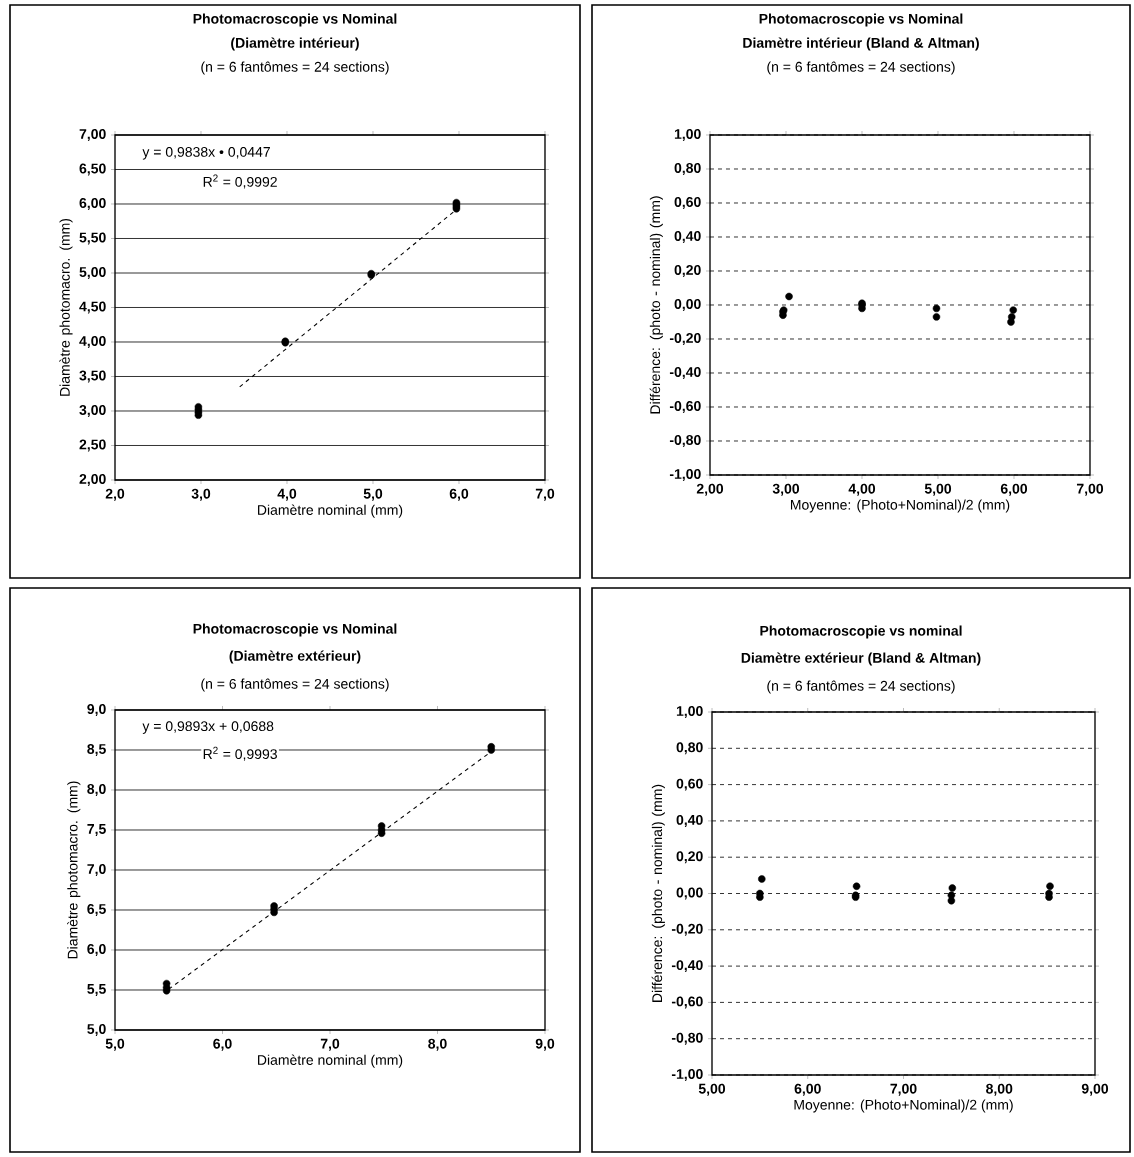 The width and height of the screenshot is (1134, 1157). I want to click on y-tick-label: 9,0, so click(96, 710).